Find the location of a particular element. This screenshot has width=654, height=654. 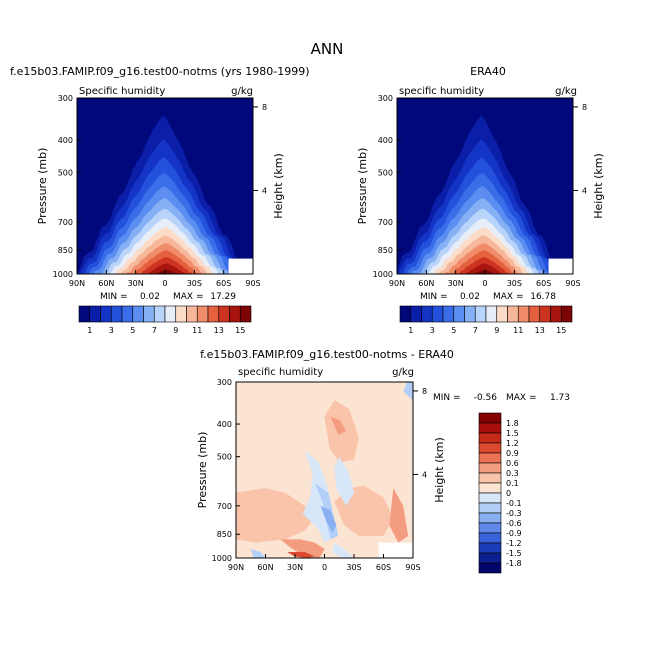

panel-era40-axes: 90N 60N 30N 0 30S 60S 90S 300 400 500 700 850 1000 8 4 is located at coordinates (480, 191).